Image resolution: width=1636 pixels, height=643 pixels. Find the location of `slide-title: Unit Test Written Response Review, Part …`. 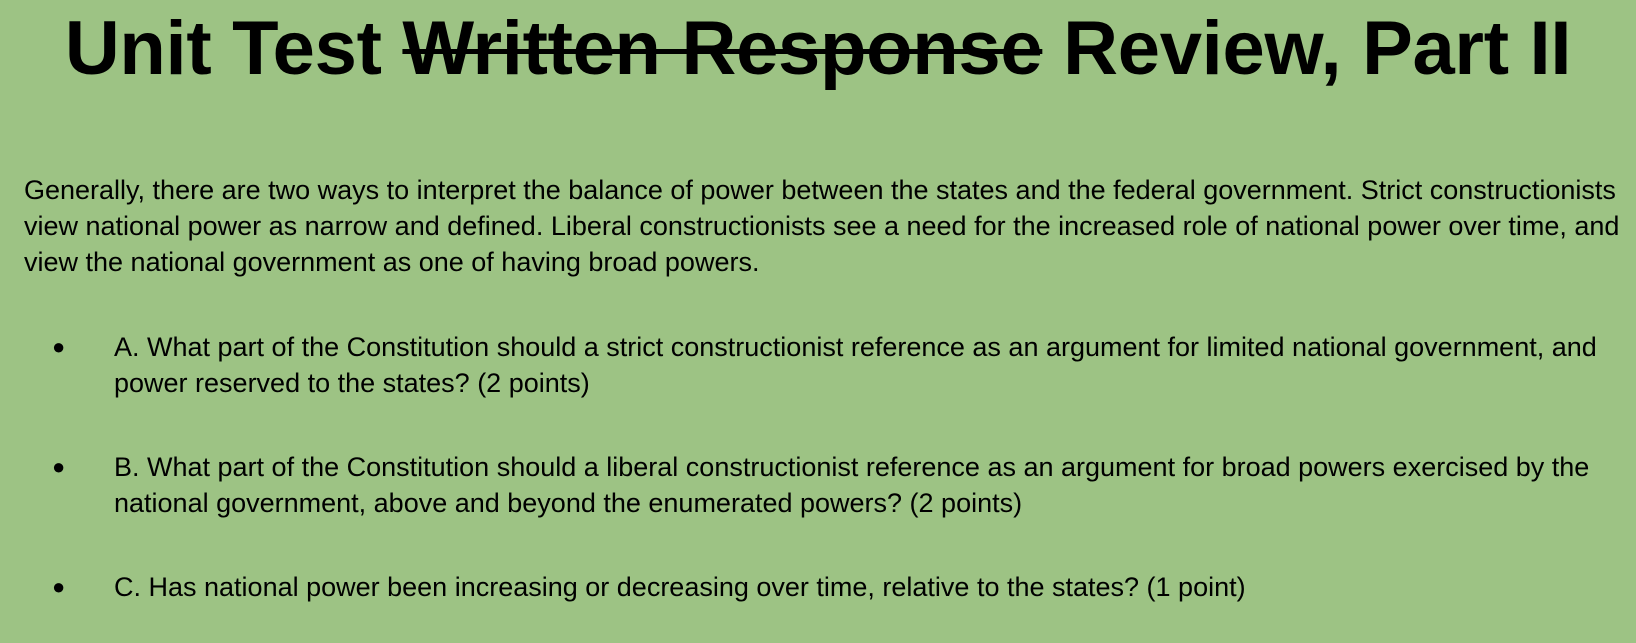

slide-title: Unit Test Written Response Review, Part … is located at coordinates (818, 49).